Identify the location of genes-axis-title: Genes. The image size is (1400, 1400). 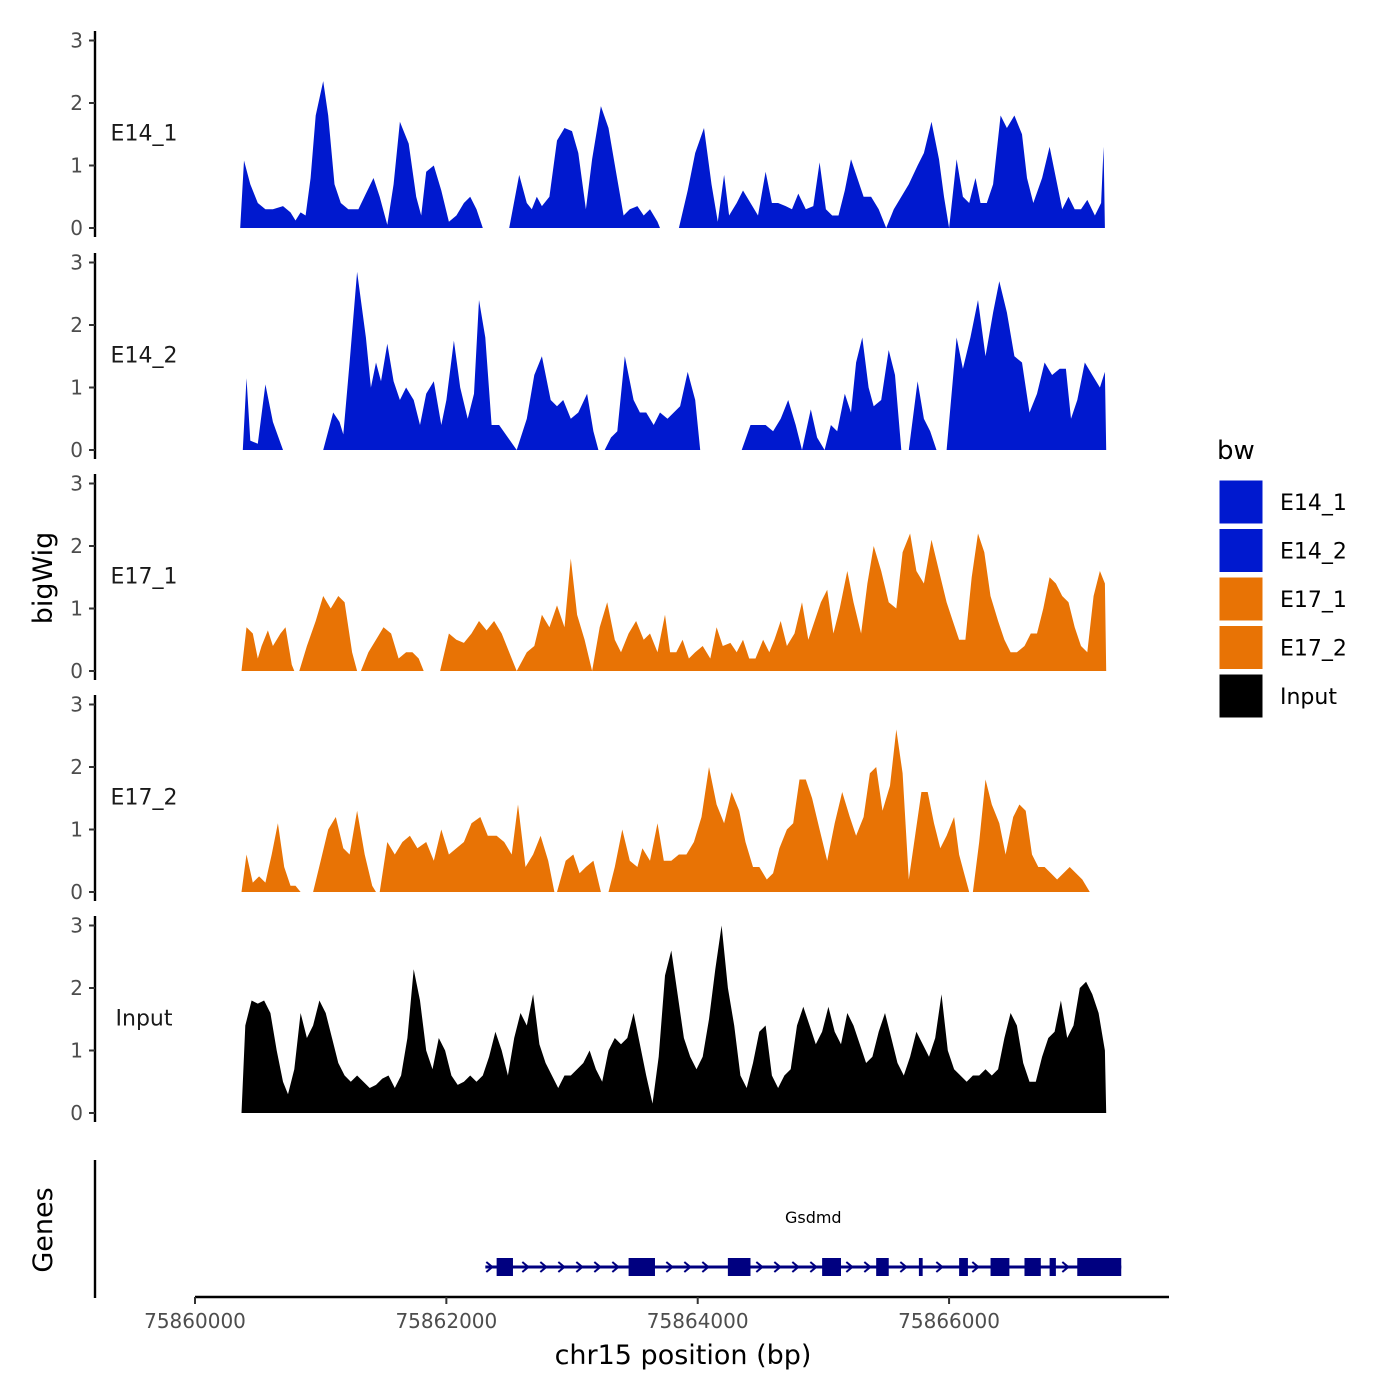
(43, 1229).